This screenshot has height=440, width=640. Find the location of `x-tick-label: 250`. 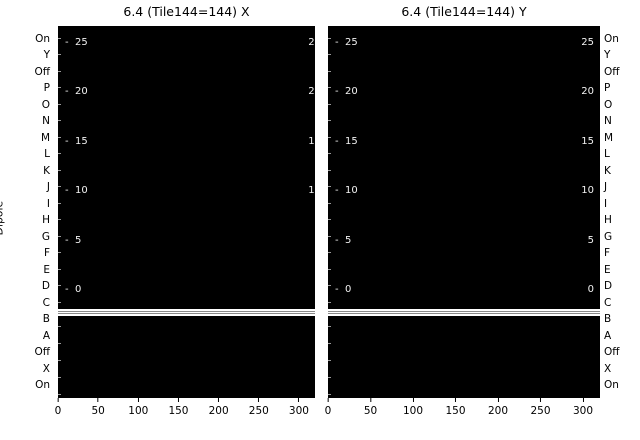

x-tick-label: 250 is located at coordinates (540, 411).